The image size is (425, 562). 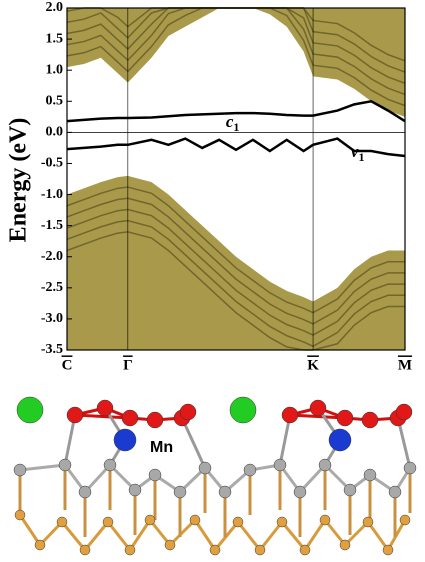 What do you see at coordinates (161, 447) in the screenshot?
I see `atom-label: Mn` at bounding box center [161, 447].